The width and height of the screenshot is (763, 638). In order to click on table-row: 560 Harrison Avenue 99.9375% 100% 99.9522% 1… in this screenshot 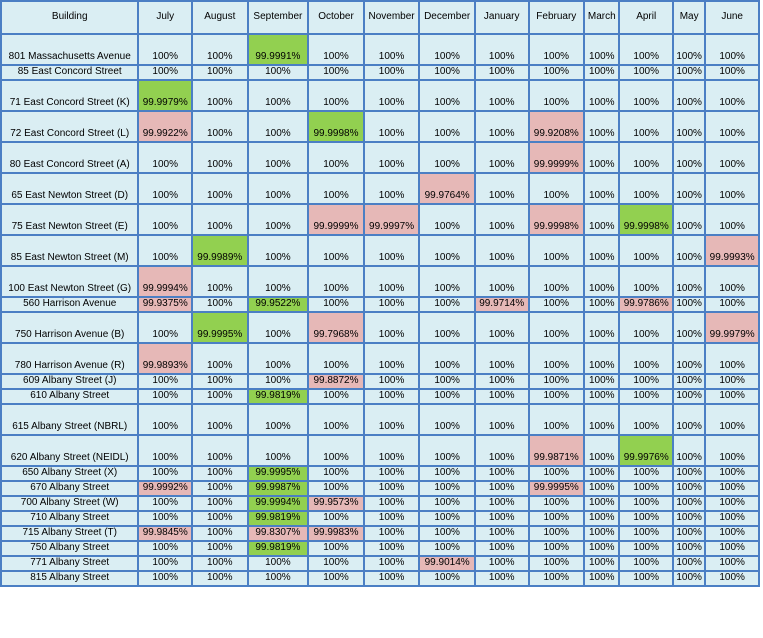, I will do `click(380, 304)`.